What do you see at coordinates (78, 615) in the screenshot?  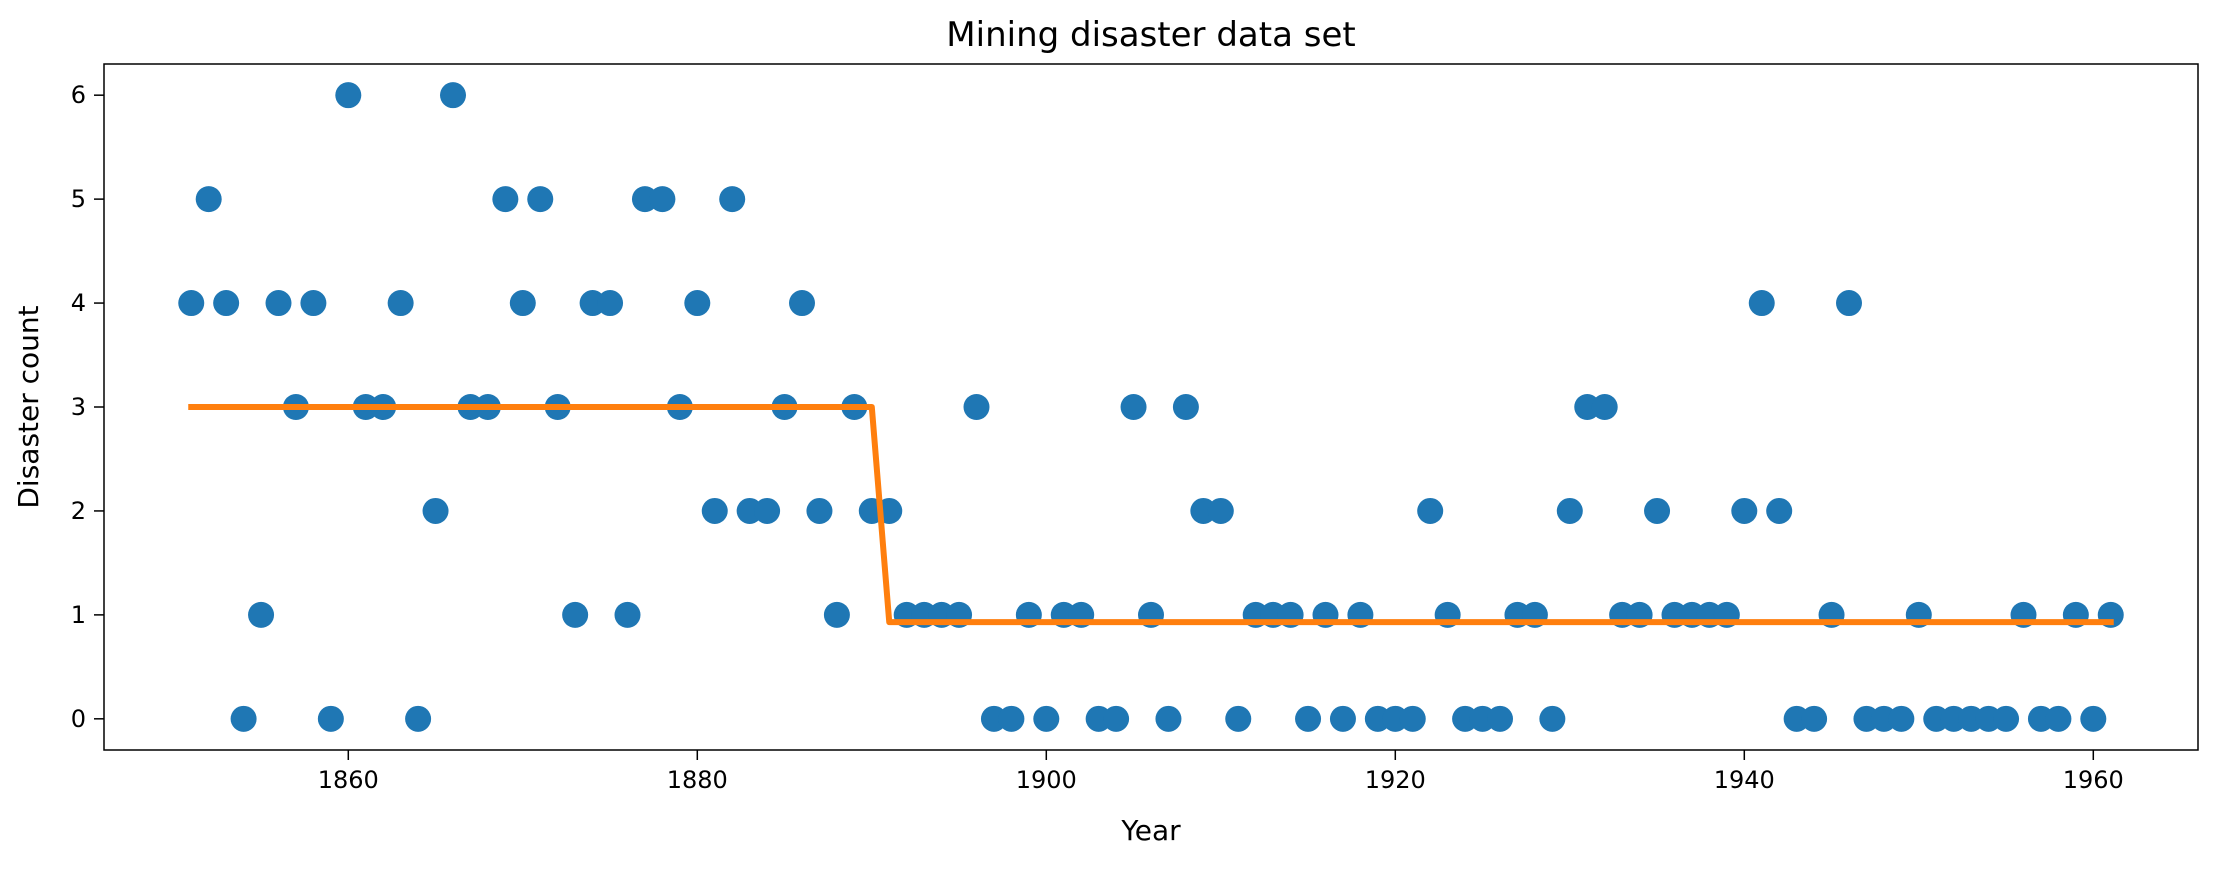 I see `y-tick-label: 1` at bounding box center [78, 615].